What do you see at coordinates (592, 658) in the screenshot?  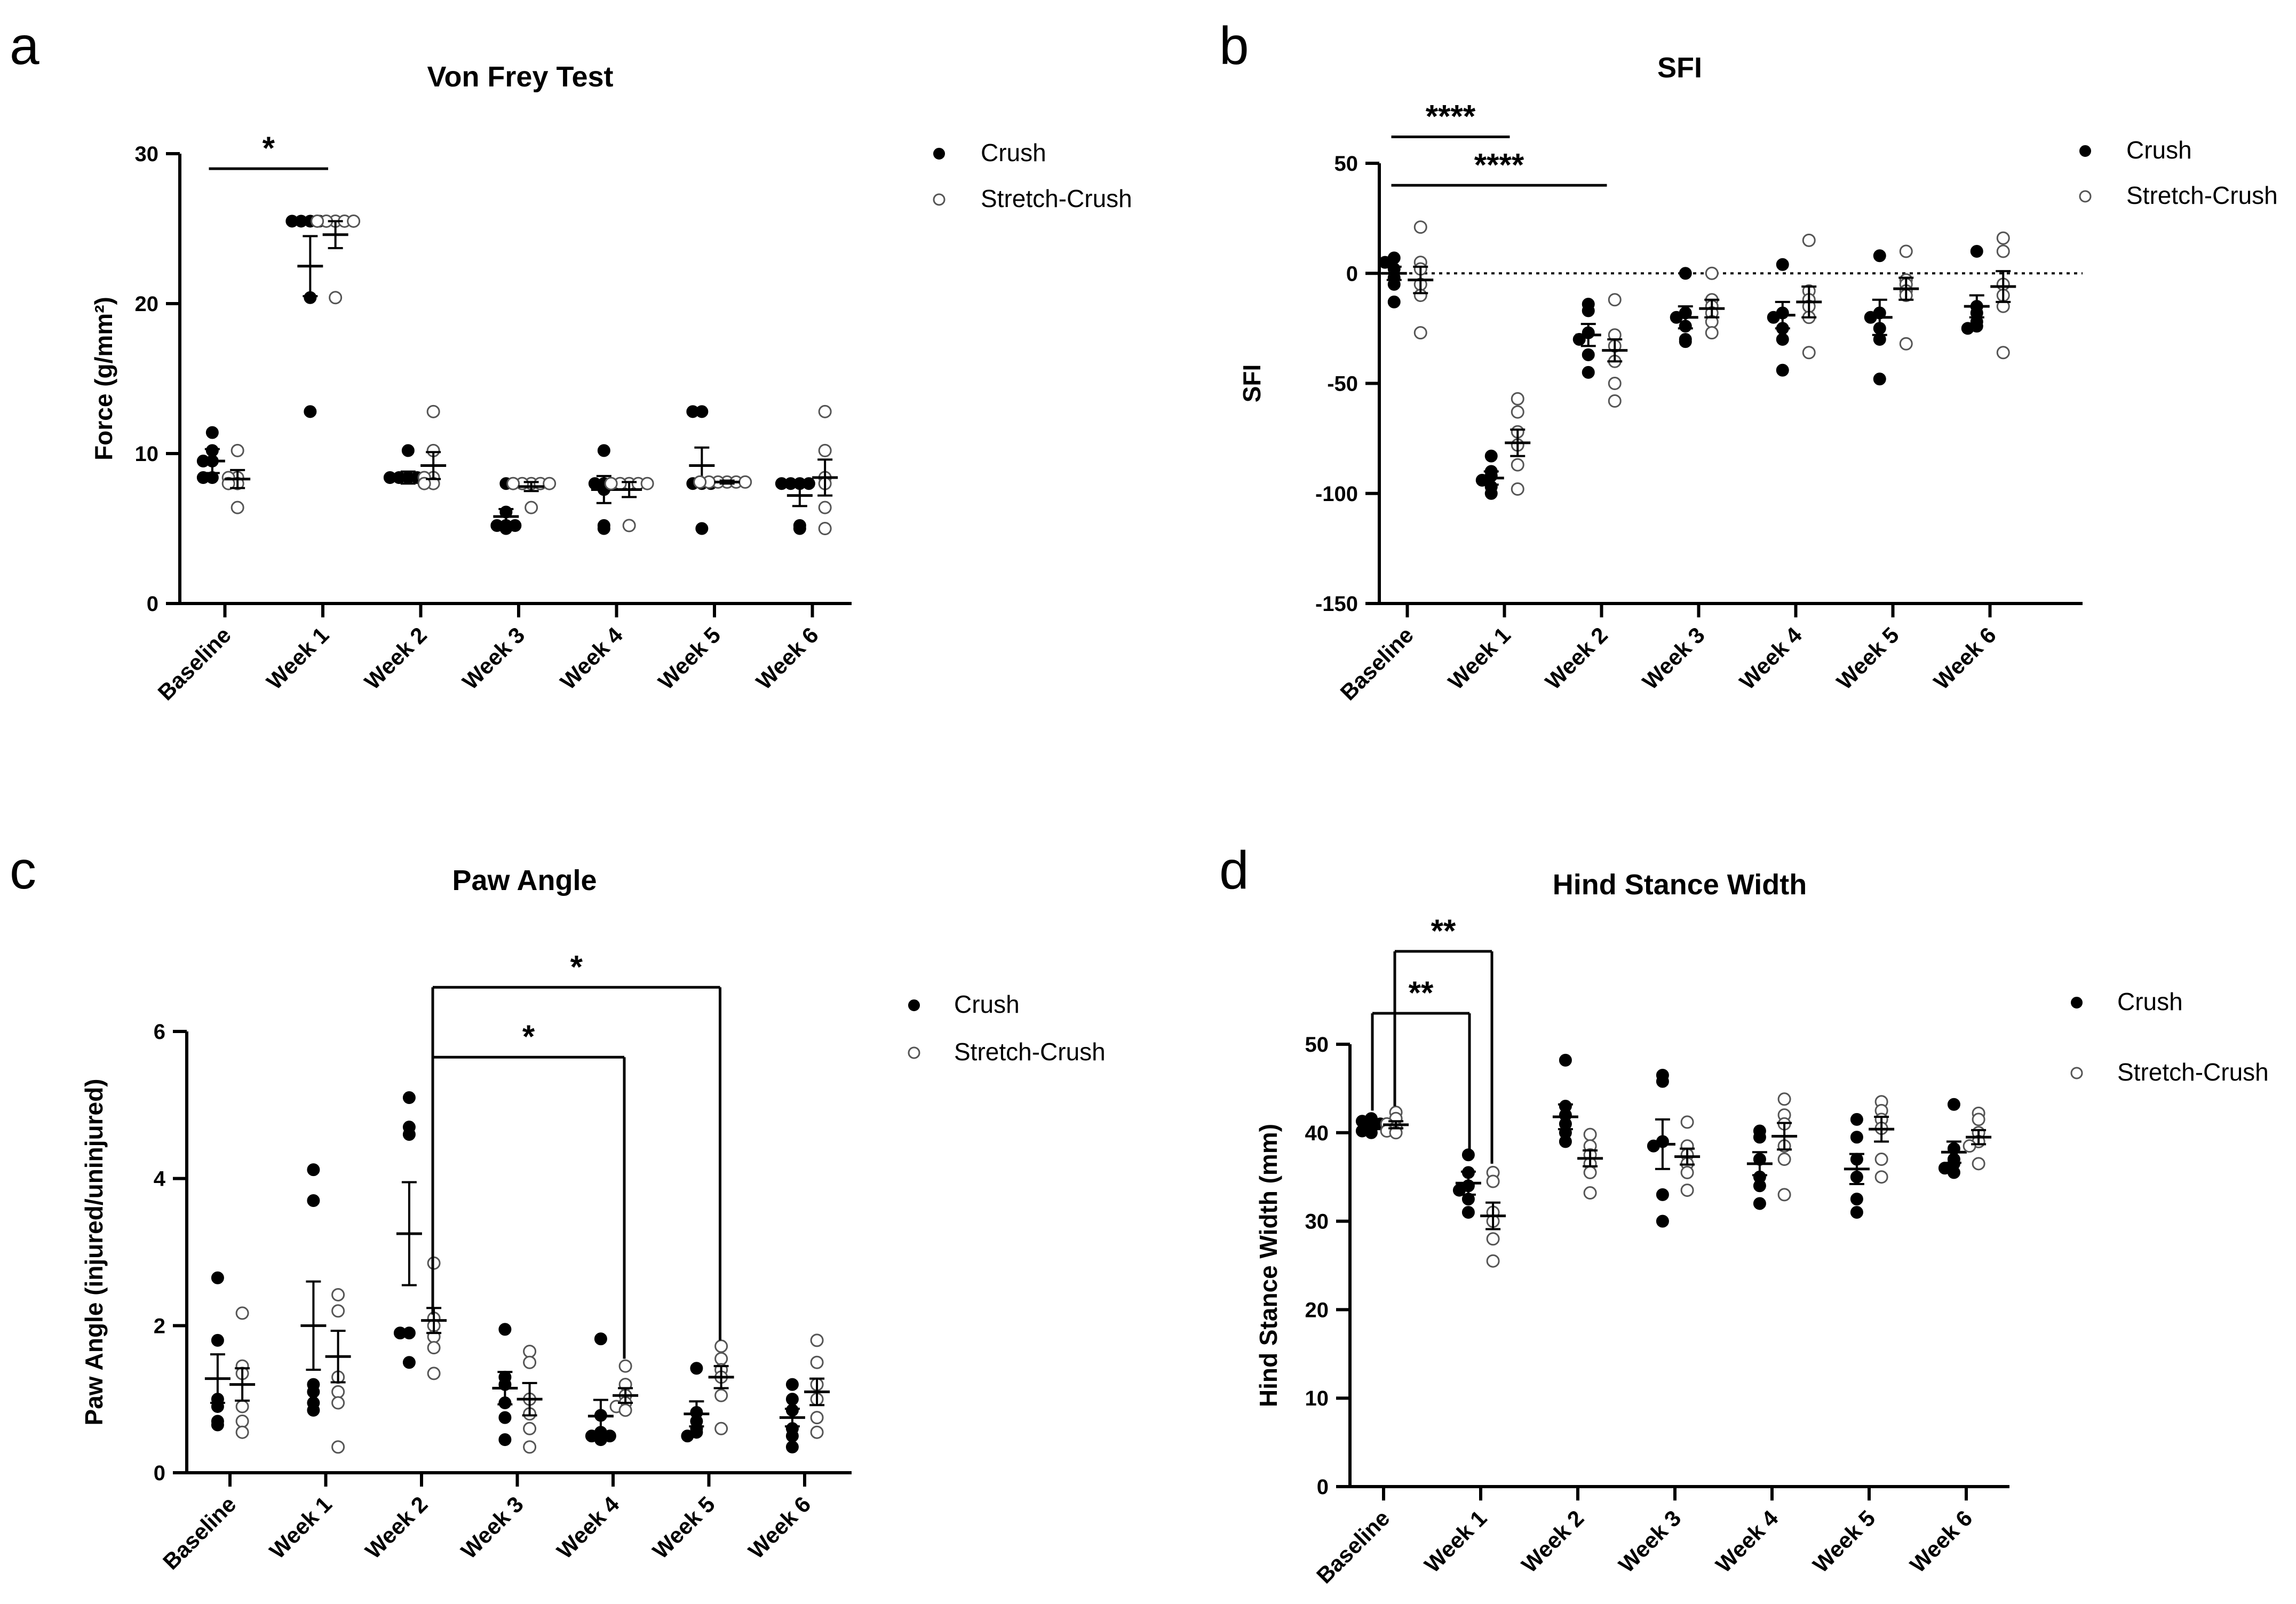 I see `x-tick-label: Week 4` at bounding box center [592, 658].